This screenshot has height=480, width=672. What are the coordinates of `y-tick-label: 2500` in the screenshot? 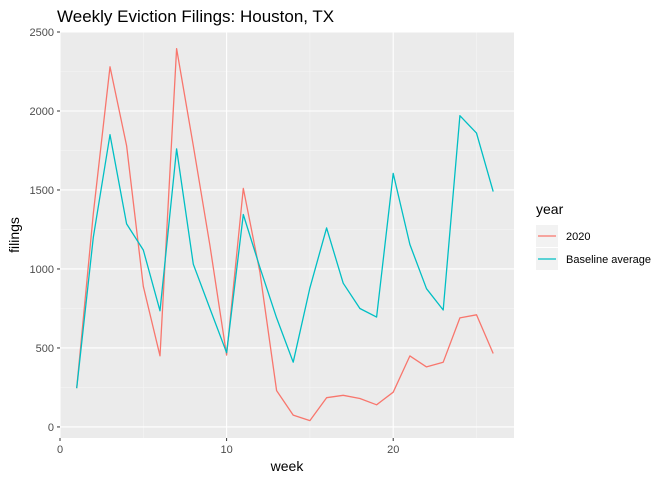 It's located at (42, 33).